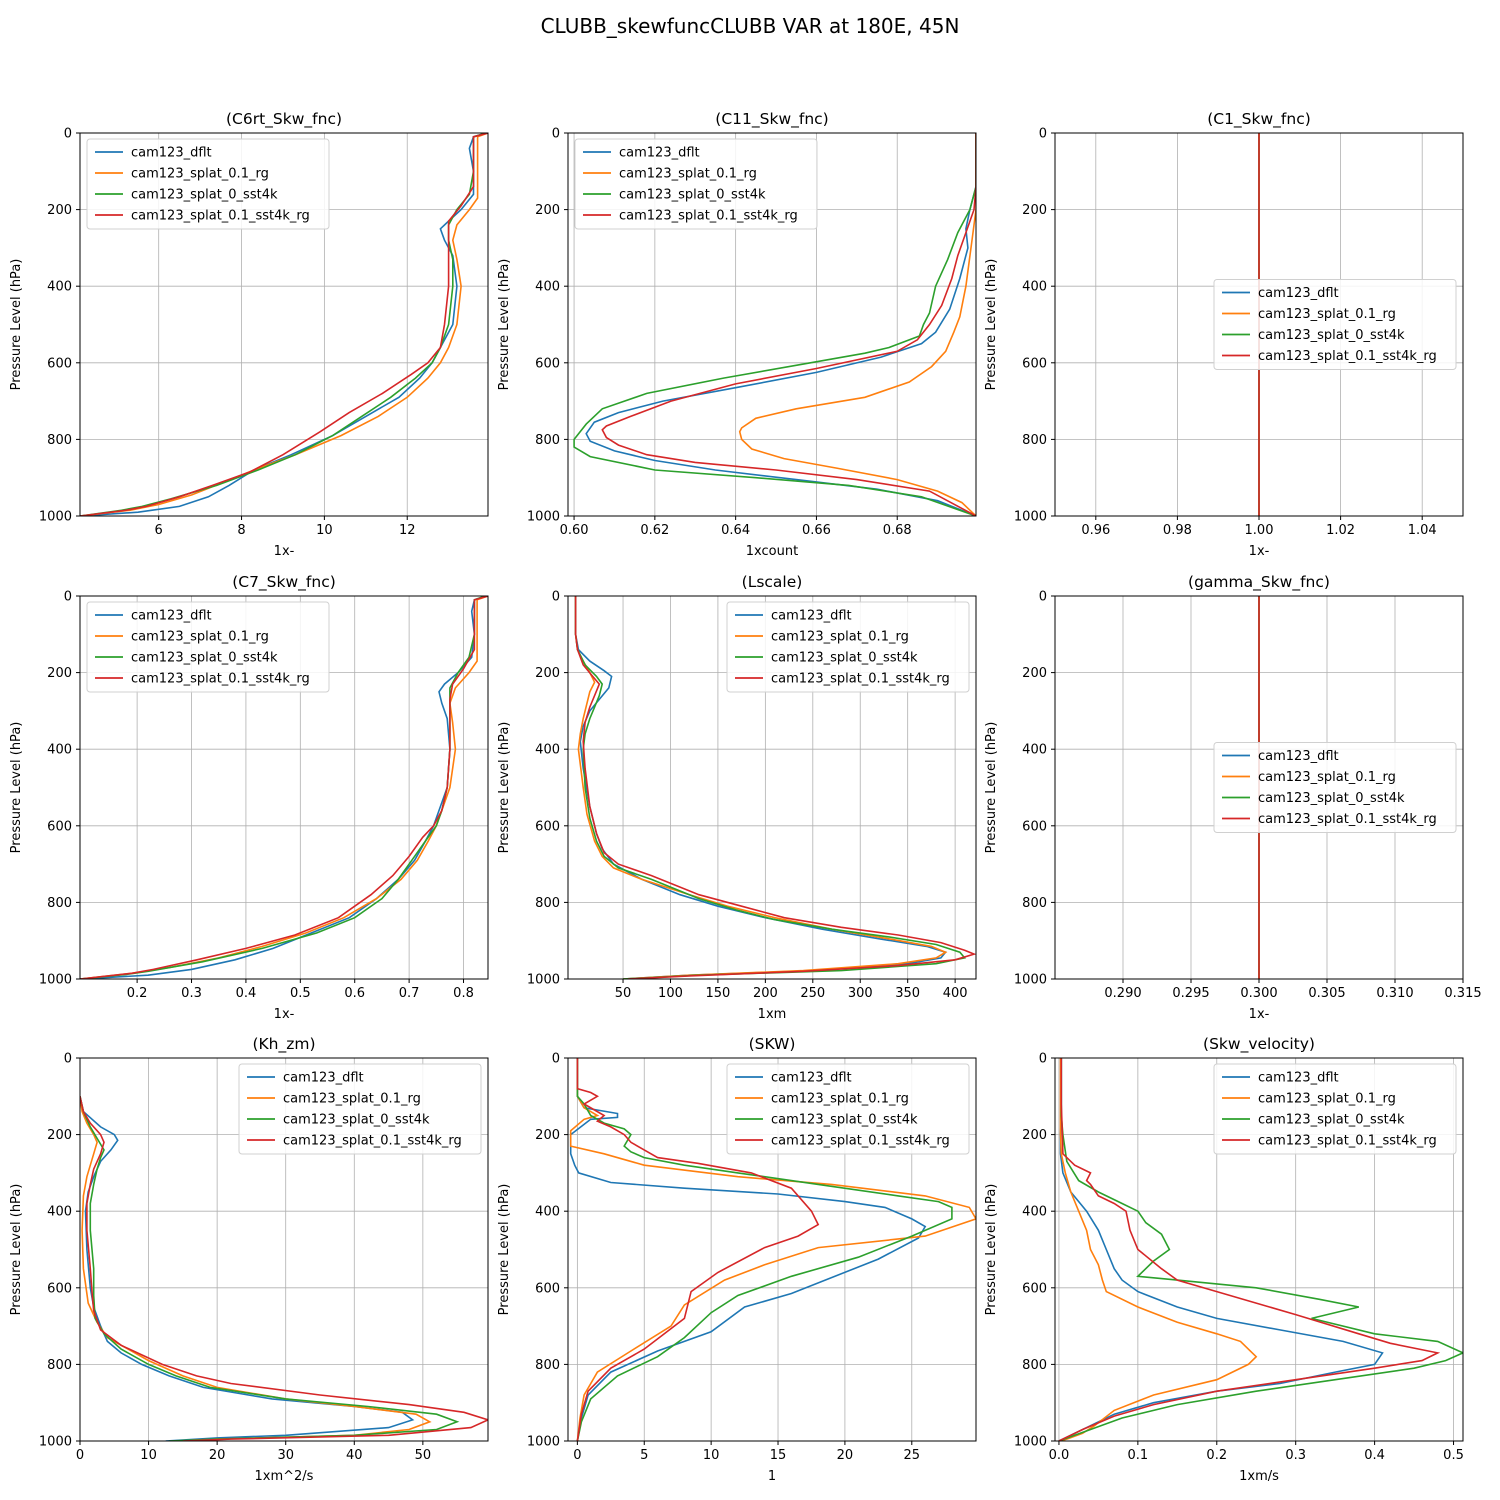  Describe the element at coordinates (1259, 1044) in the screenshot. I see `subplot-title: (Skw_velocity)` at that location.